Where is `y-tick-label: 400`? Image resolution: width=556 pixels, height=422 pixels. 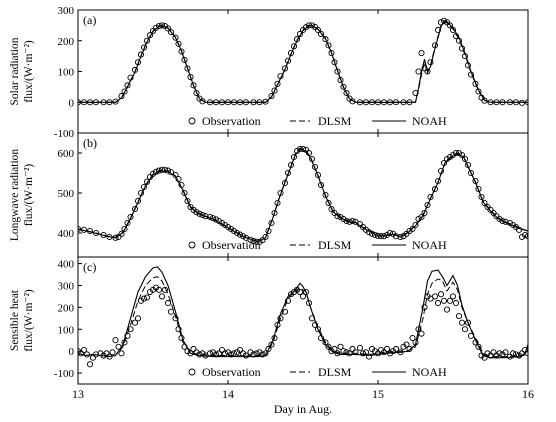 y-tick-label: 400 is located at coordinates (66, 265).